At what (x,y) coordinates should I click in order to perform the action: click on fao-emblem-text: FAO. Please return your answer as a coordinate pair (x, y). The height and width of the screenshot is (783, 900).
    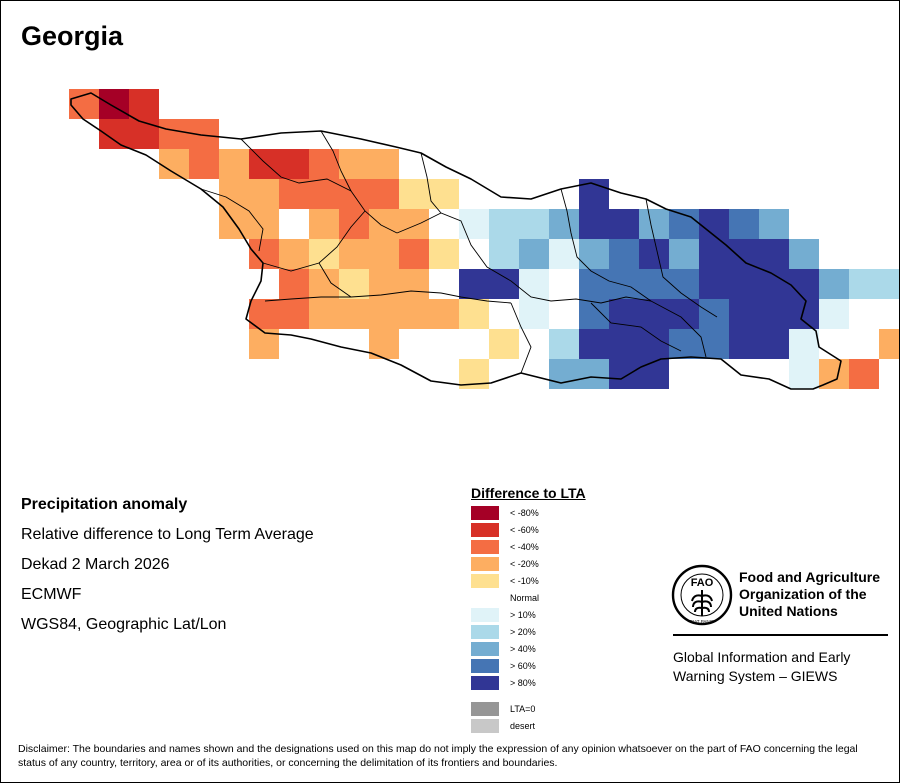
    Looking at the image, I should click on (702, 583).